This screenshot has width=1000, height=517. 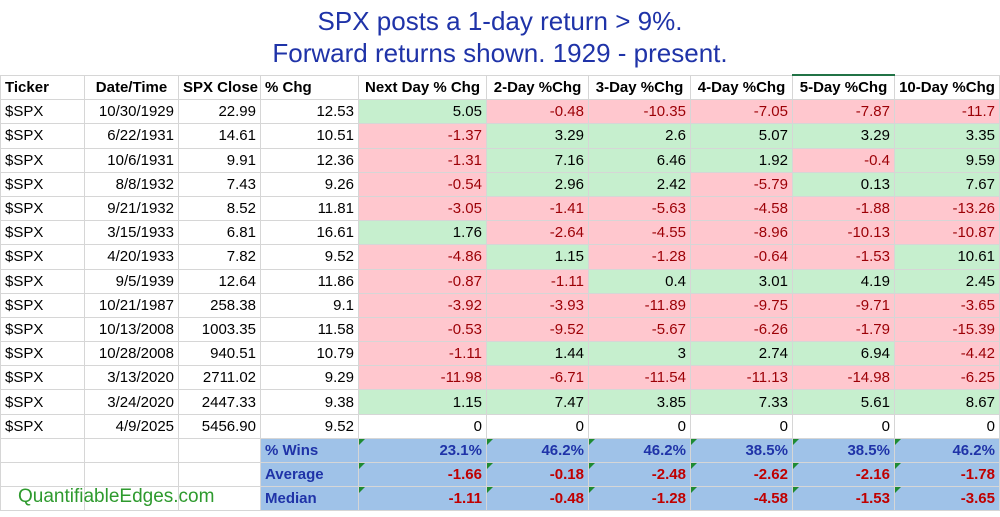 What do you see at coordinates (843, 474) in the screenshot?
I see `summary-value: -2.16` at bounding box center [843, 474].